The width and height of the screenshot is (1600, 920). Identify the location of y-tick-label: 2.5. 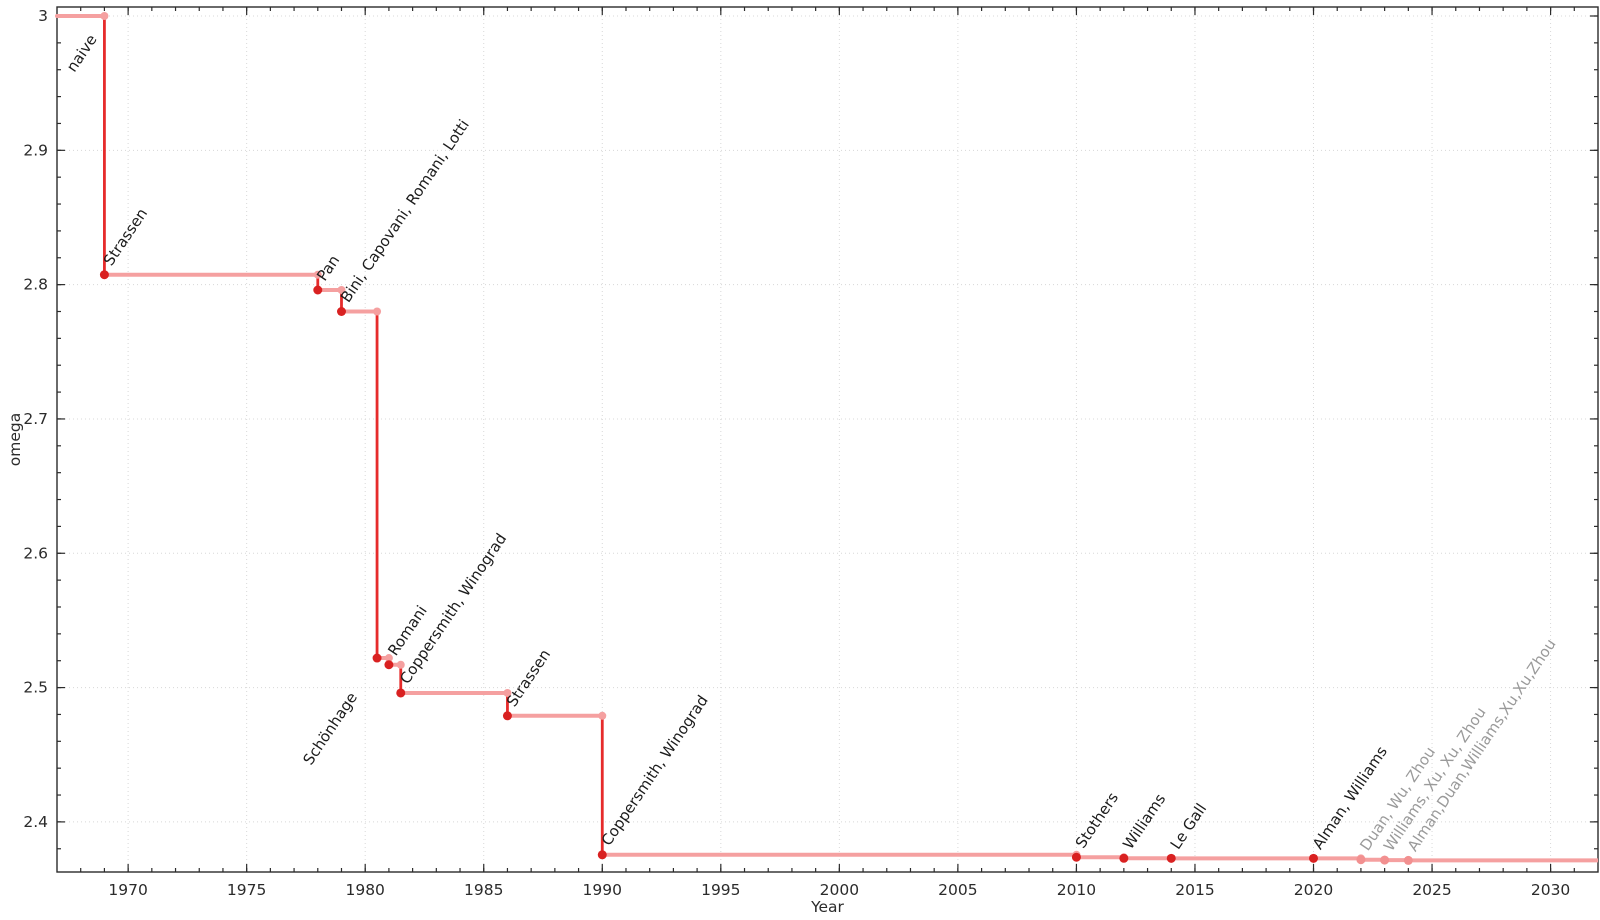
(35, 688).